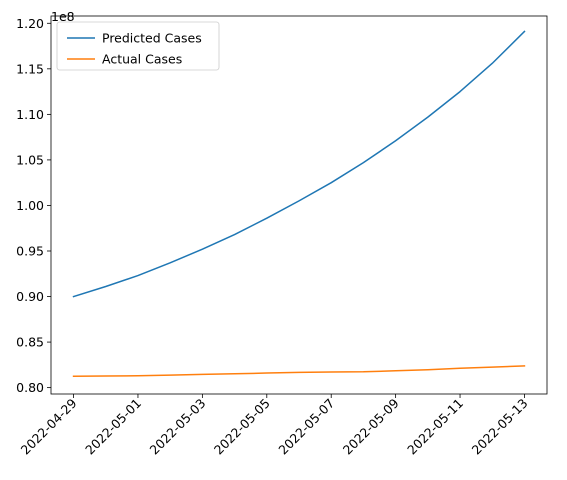 Image resolution: width=567 pixels, height=480 pixels. I want to click on legend: Predicted Cases Actual Cases, so click(138, 46).